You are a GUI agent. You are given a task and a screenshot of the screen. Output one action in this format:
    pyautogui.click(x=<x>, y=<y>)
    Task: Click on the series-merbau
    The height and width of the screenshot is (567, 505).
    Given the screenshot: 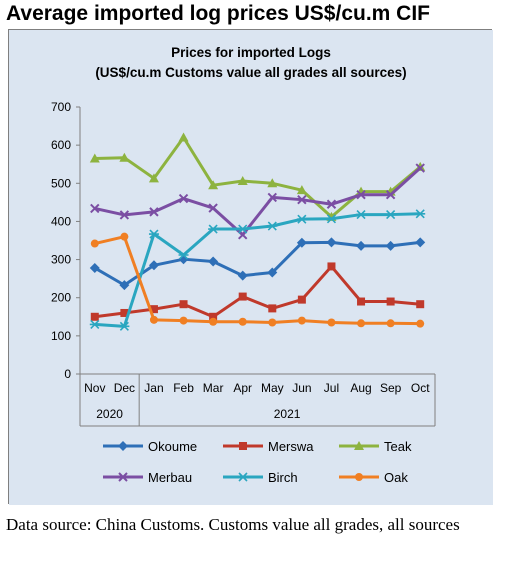 What is the action you would take?
    pyautogui.click(x=257, y=201)
    